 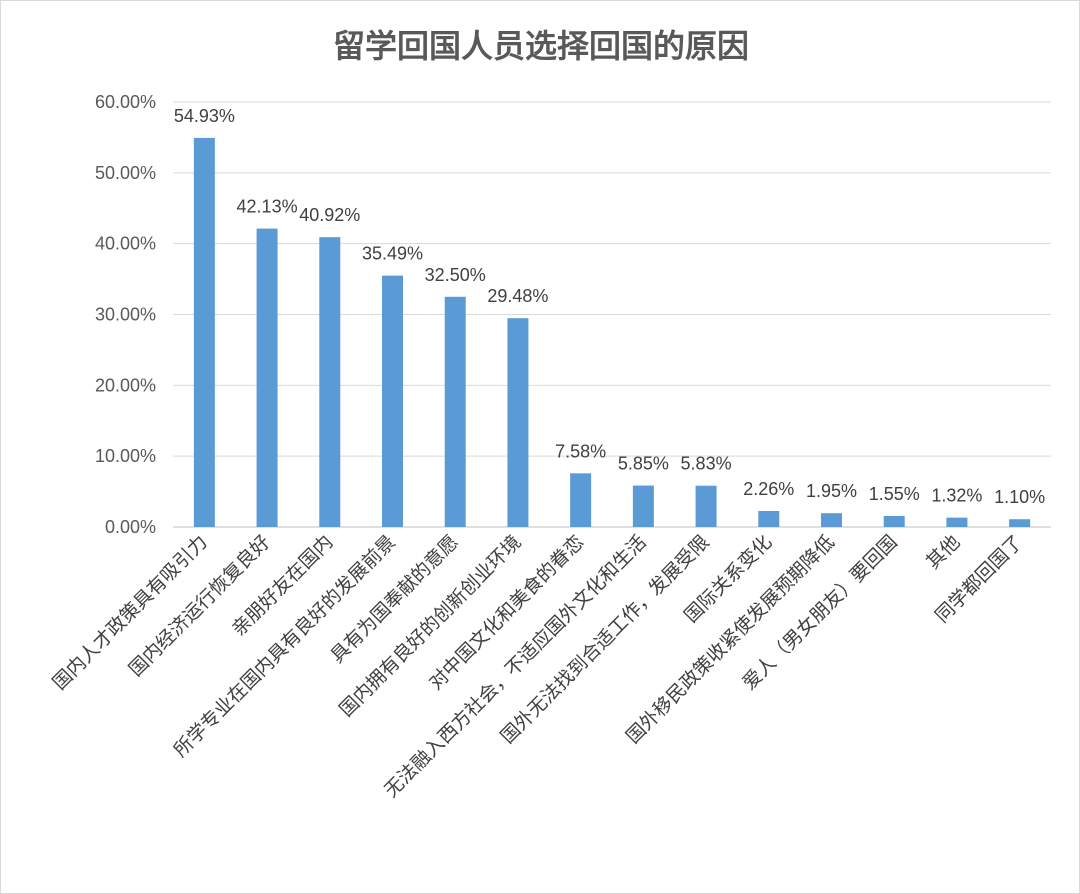 I want to click on category-label: 所学专业在国内具有良好的发展前景, so click(x=285, y=646).